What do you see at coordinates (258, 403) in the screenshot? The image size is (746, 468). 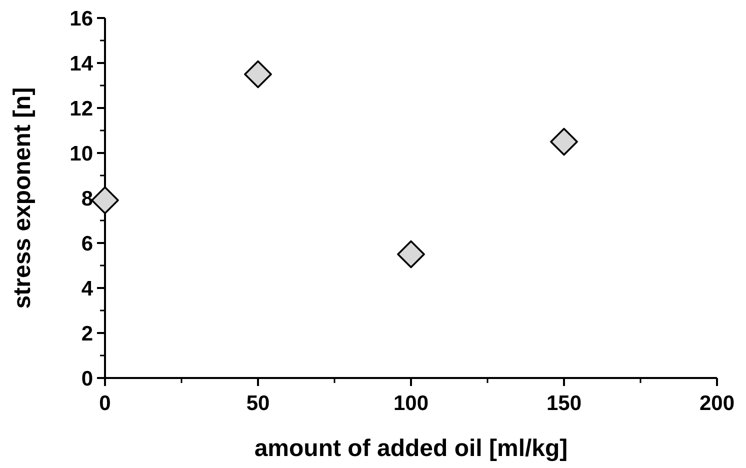 I see `x-tick-label: 50` at bounding box center [258, 403].